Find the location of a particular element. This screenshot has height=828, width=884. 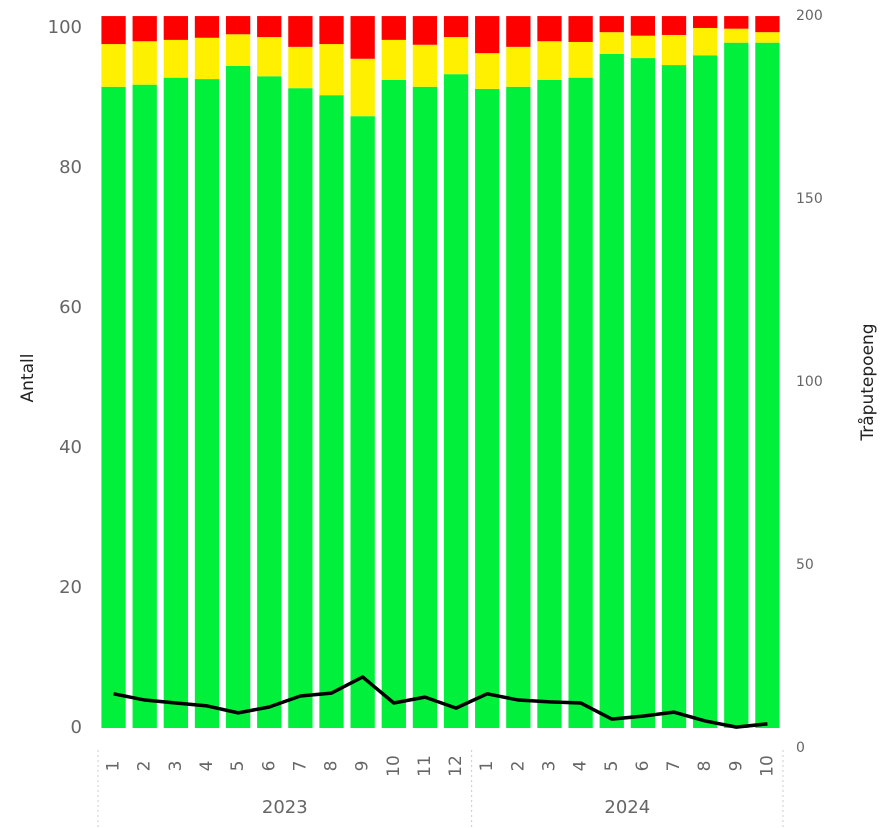

x-group-label: 2023 is located at coordinates (285, 807).